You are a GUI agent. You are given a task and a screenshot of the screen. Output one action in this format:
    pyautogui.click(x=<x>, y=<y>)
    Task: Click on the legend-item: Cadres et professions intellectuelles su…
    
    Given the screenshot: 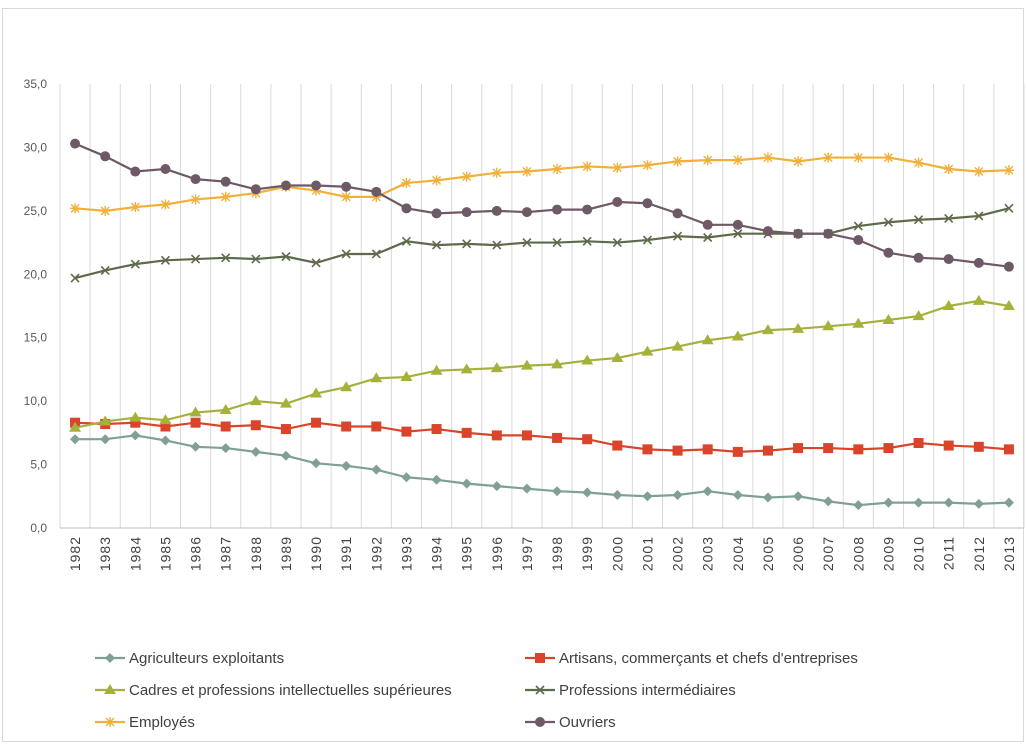 What is the action you would take?
    pyautogui.click(x=273, y=690)
    